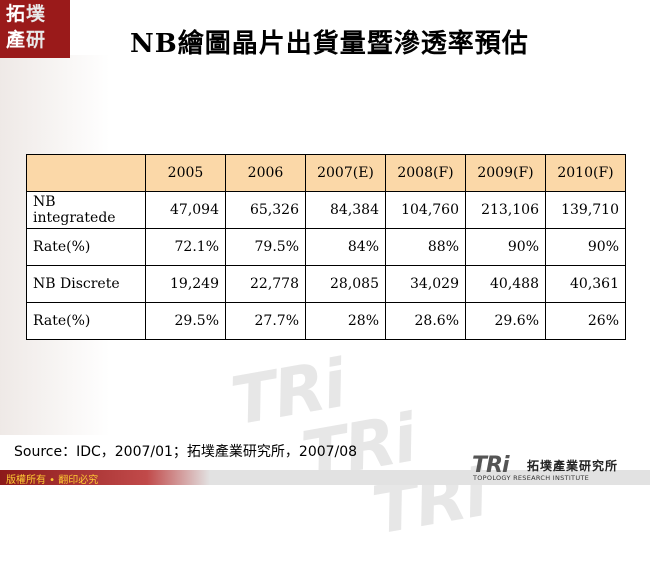 Image resolution: width=650 pixels, height=570 pixels. Describe the element at coordinates (265, 284) in the screenshot. I see `table-cell: 22,778` at that location.